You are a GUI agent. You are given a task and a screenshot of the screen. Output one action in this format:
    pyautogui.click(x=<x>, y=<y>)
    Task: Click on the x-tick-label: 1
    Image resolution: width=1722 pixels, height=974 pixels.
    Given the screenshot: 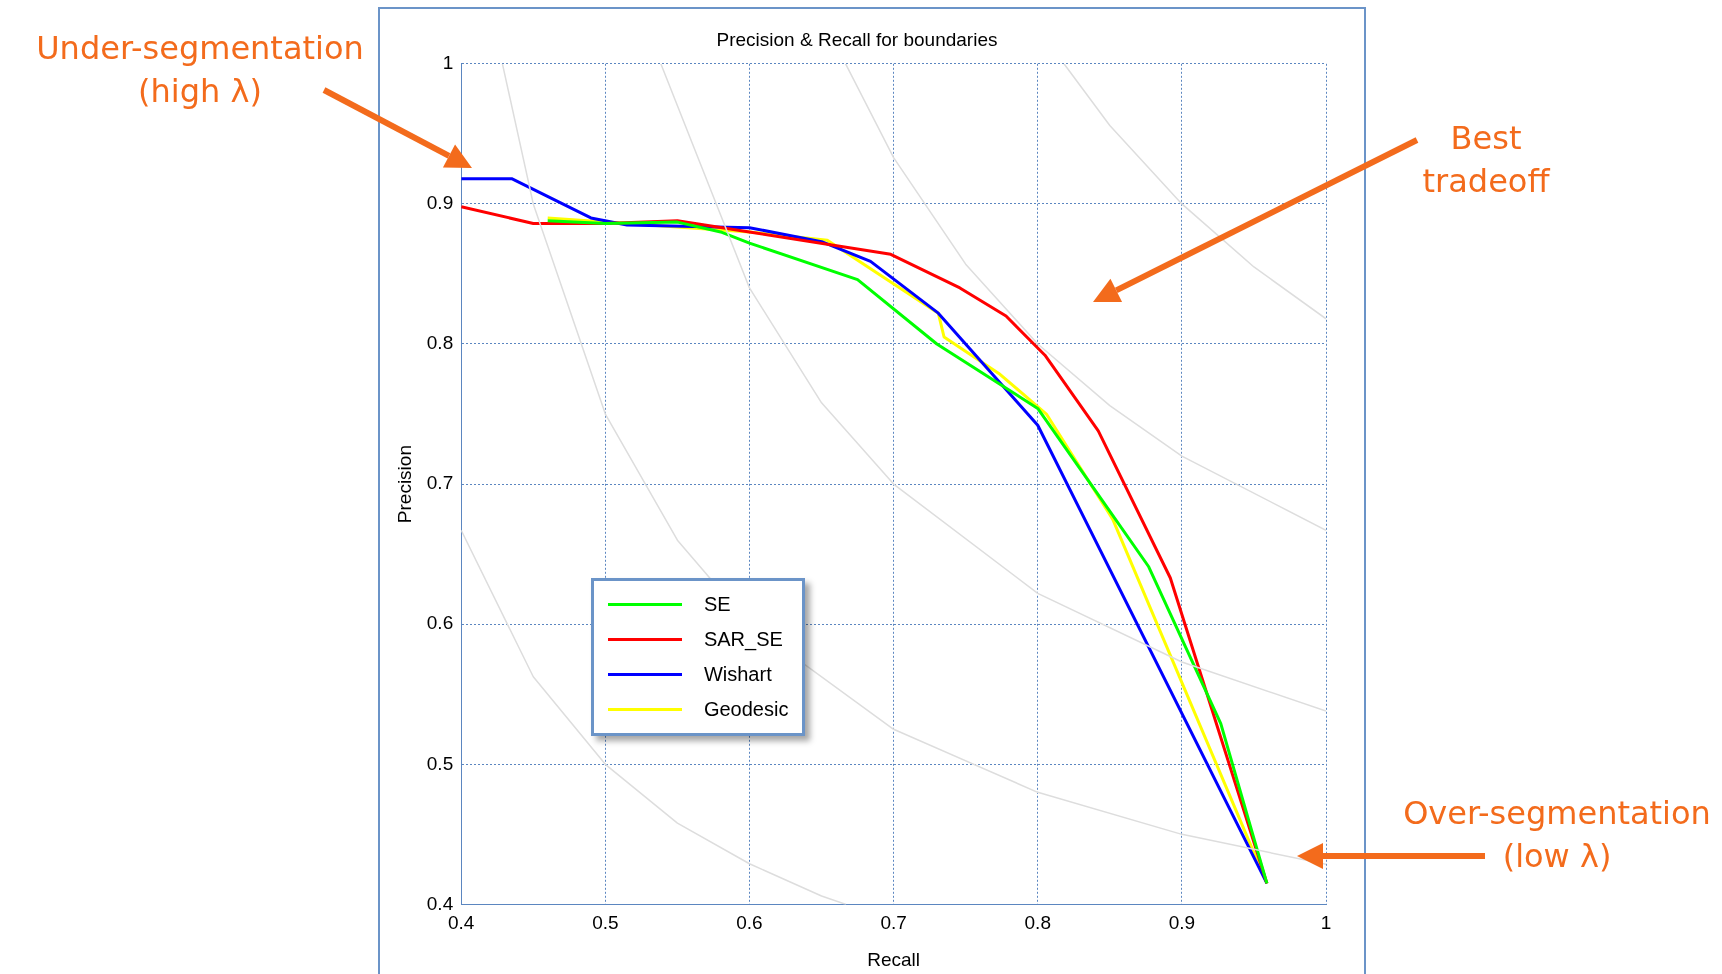 What is the action you would take?
    pyautogui.click(x=1326, y=923)
    